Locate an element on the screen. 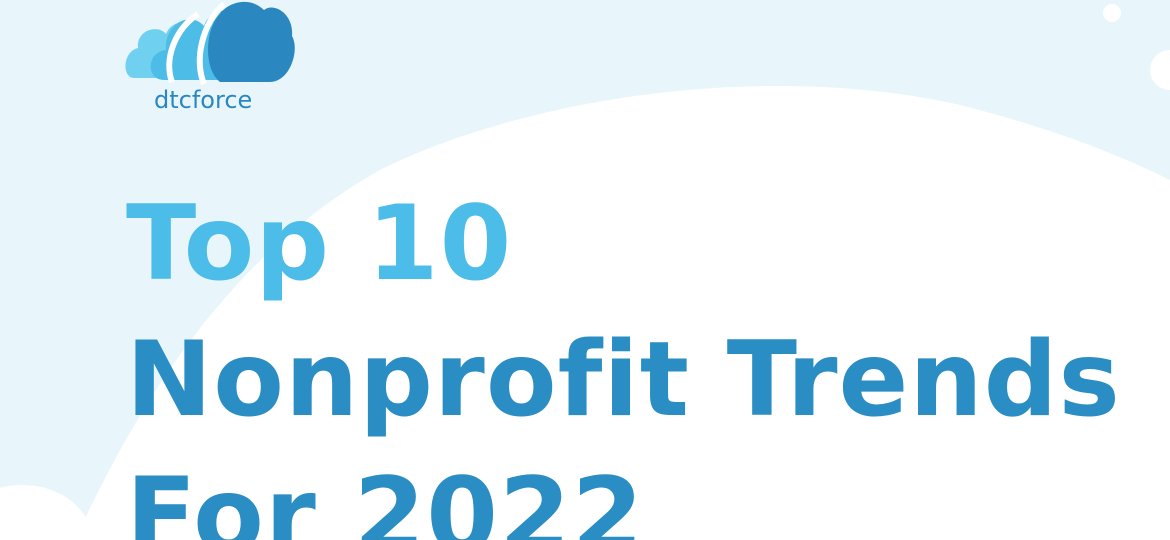 The image size is (1170, 540). background-cloud-bump is located at coordinates (46, 512).